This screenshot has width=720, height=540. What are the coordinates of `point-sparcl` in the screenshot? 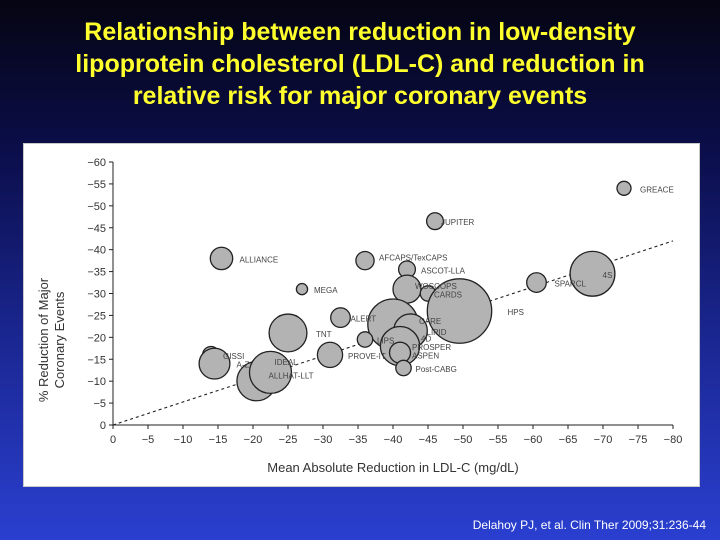 It's located at (536, 282).